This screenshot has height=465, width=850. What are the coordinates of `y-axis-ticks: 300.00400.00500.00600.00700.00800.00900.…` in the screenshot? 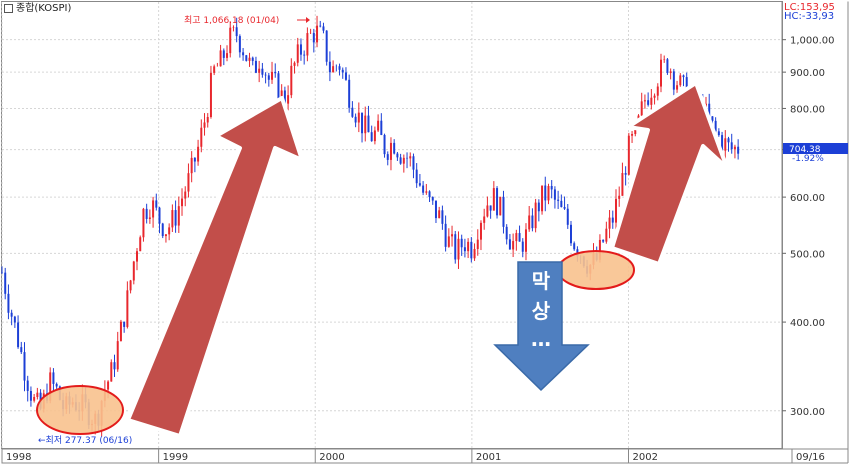 It's located at (808, 227).